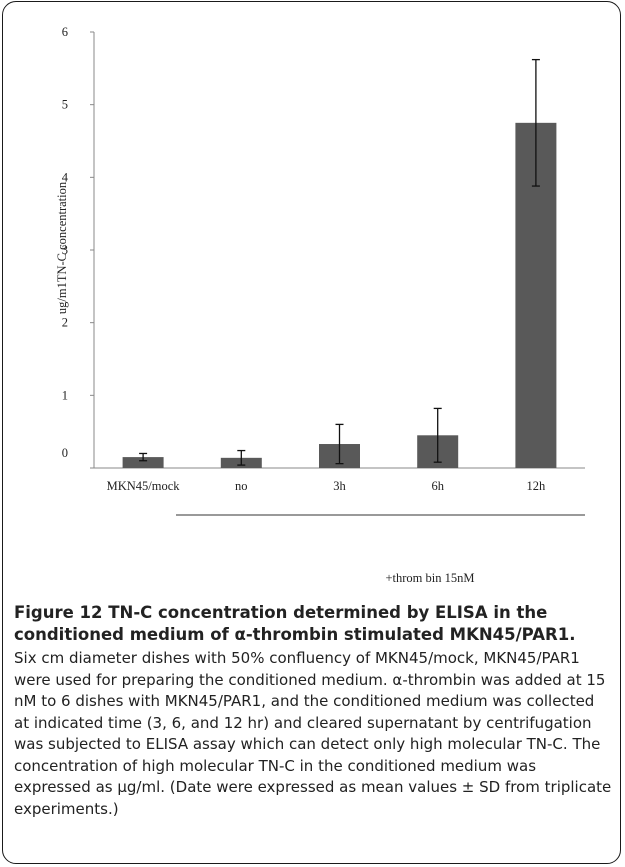 This screenshot has width=625, height=867. I want to click on x-tick-label: 12h, so click(537, 486).